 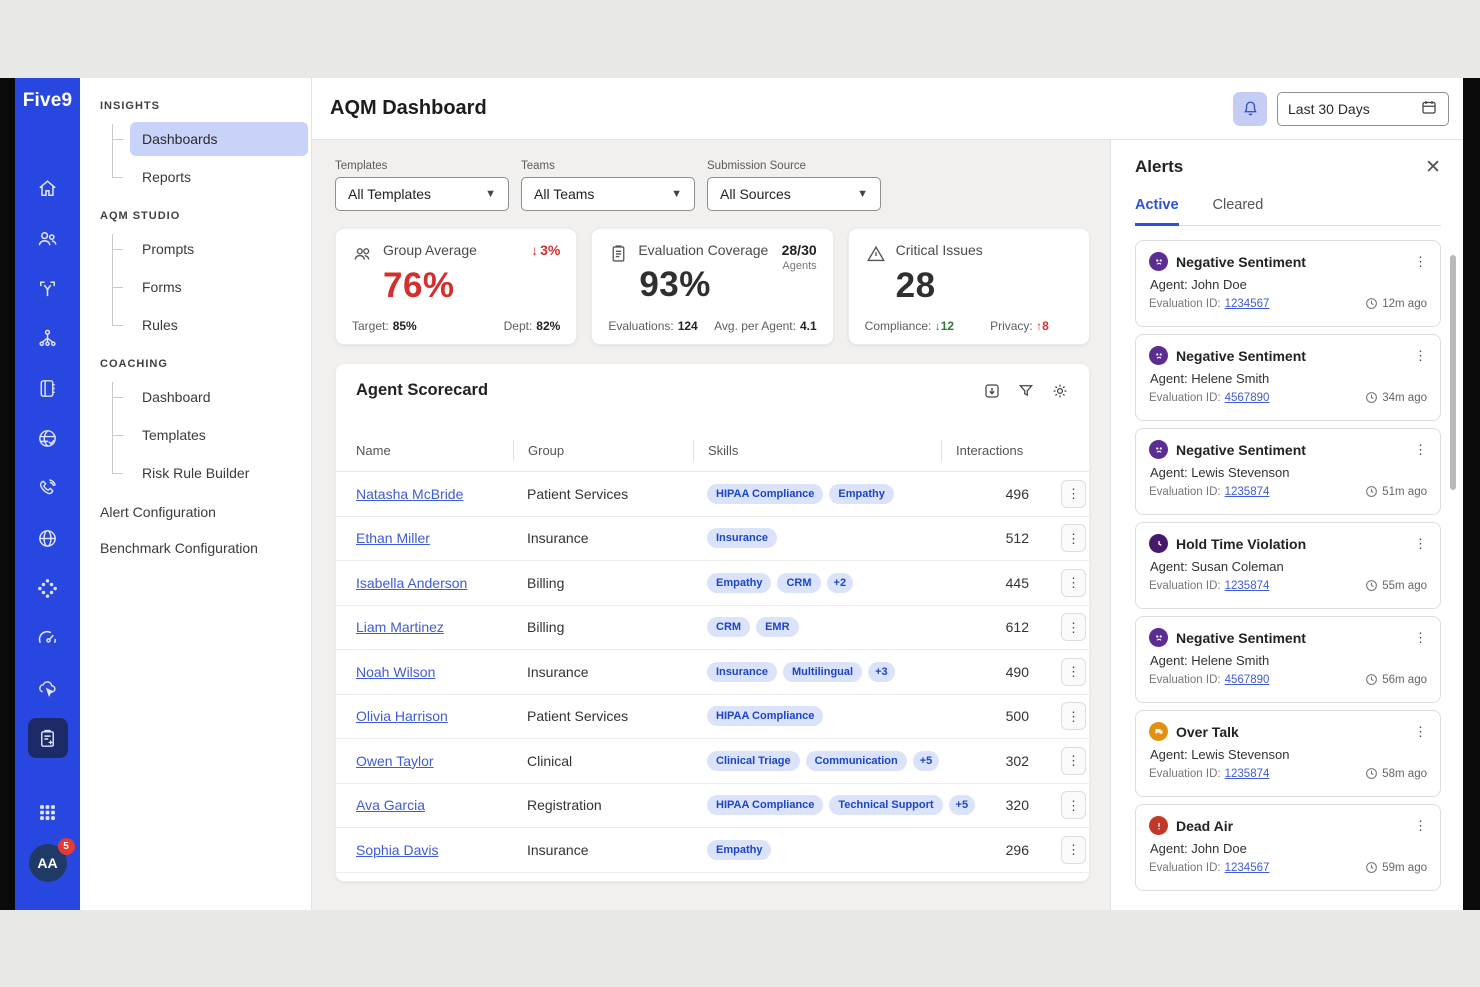 What do you see at coordinates (210, 139) in the screenshot?
I see `nav-item-dashboards: Dashboards` at bounding box center [210, 139].